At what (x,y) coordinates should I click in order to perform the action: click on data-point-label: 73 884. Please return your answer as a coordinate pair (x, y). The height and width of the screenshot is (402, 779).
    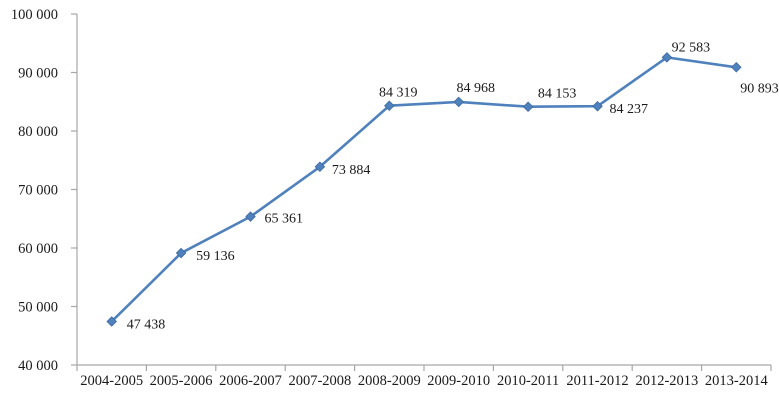
    Looking at the image, I should click on (351, 170).